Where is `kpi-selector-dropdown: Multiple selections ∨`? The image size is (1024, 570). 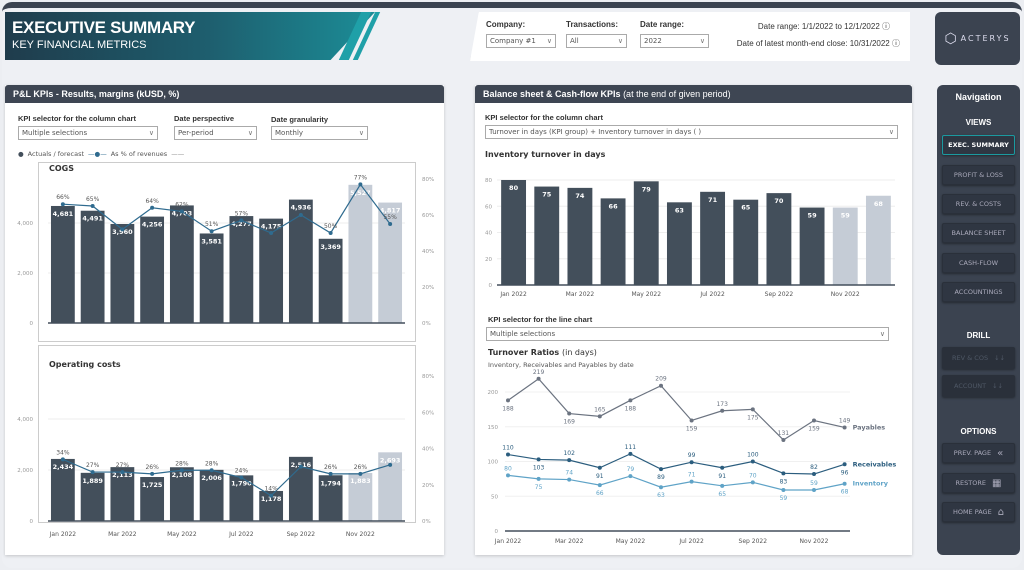
kpi-selector-dropdown: Multiple selections ∨ is located at coordinates (88, 133).